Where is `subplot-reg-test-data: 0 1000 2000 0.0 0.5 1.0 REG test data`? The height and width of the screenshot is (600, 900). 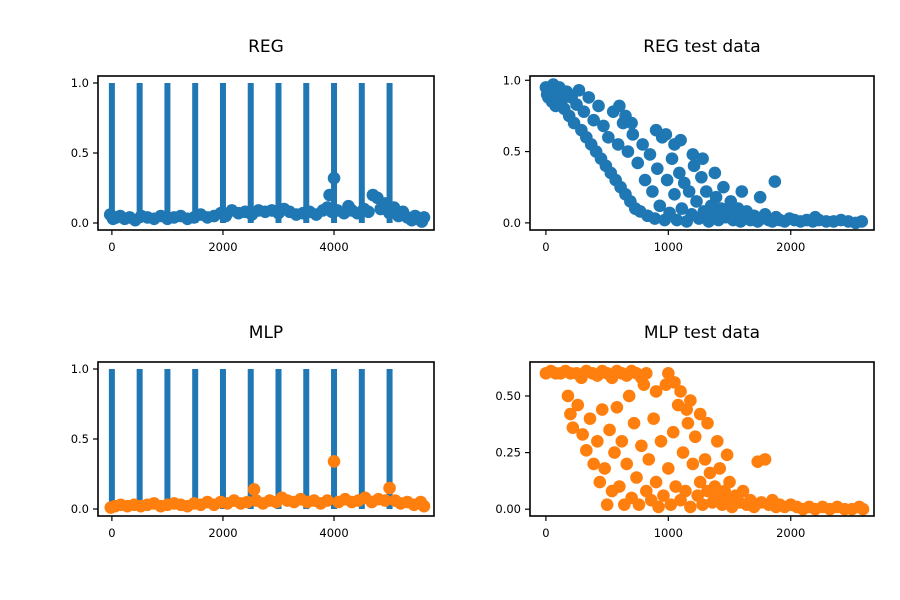
subplot-reg-test-data: 0 1000 2000 0.0 0.5 1.0 REG test data is located at coordinates (689, 145).